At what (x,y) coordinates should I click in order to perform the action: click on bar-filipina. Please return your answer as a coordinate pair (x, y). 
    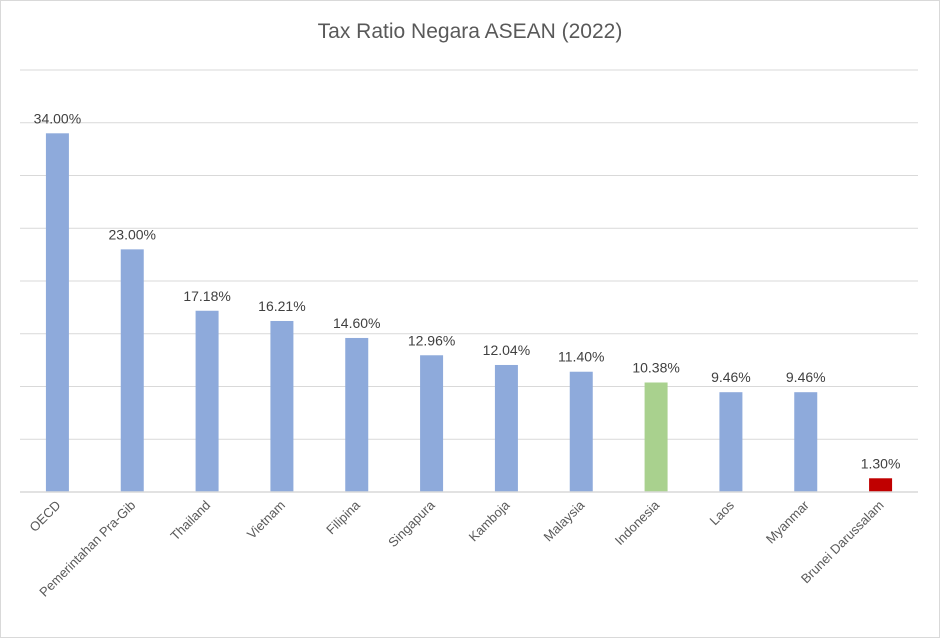
    Looking at the image, I should click on (357, 414).